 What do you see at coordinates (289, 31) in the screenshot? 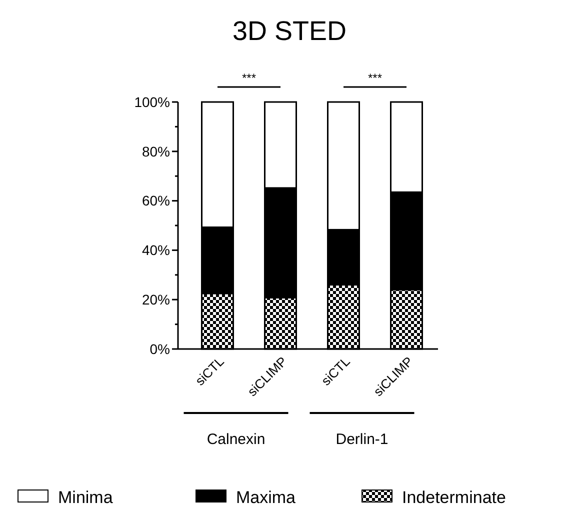
I see `chart-title: 3D STED` at bounding box center [289, 31].